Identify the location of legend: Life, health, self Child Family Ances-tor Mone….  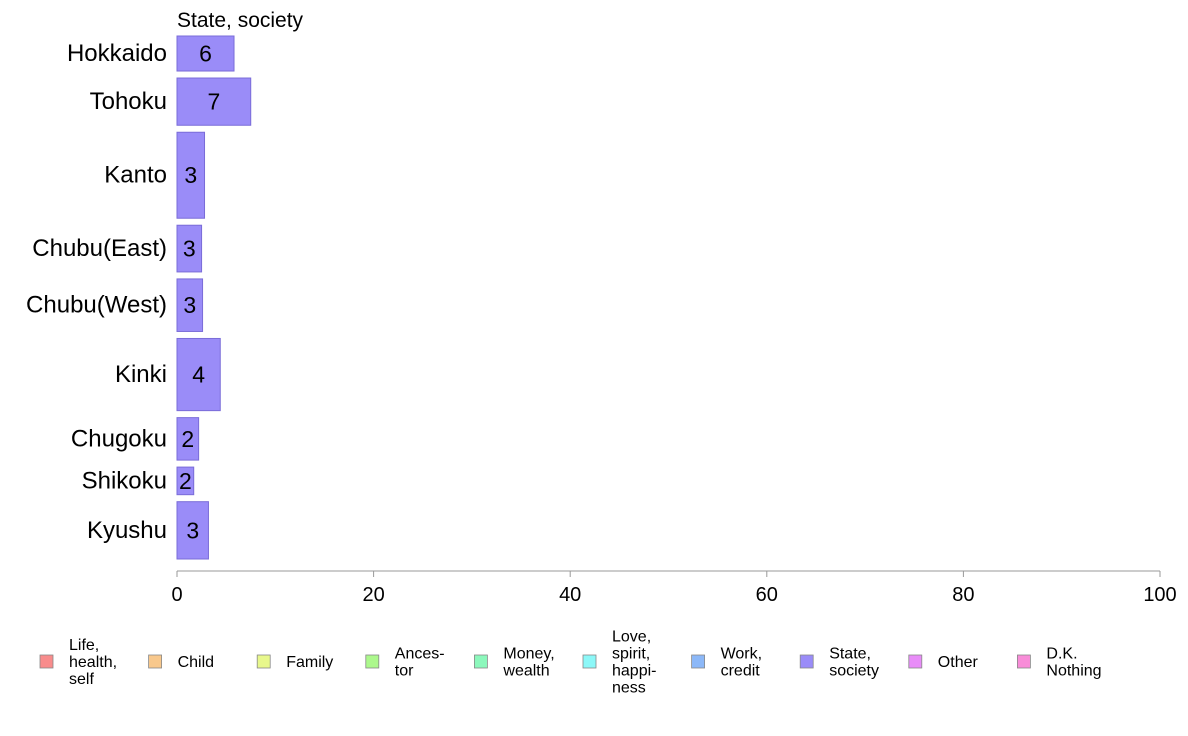
(570, 662).